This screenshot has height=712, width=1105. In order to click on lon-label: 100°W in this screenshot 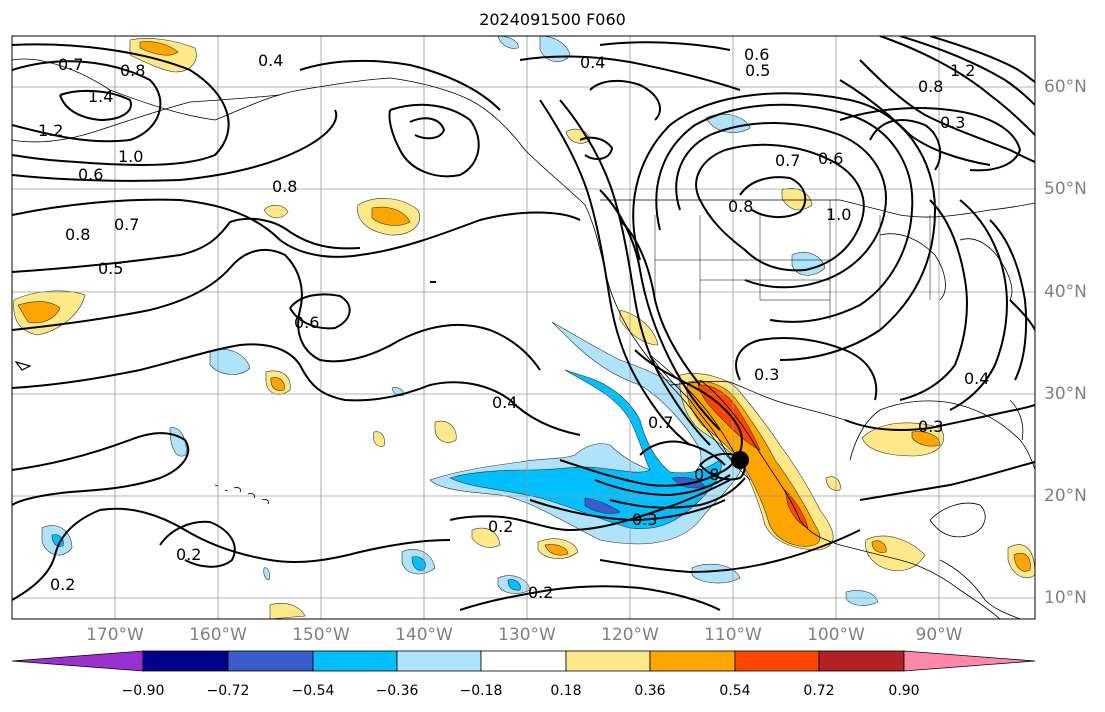, I will do `click(836, 635)`.